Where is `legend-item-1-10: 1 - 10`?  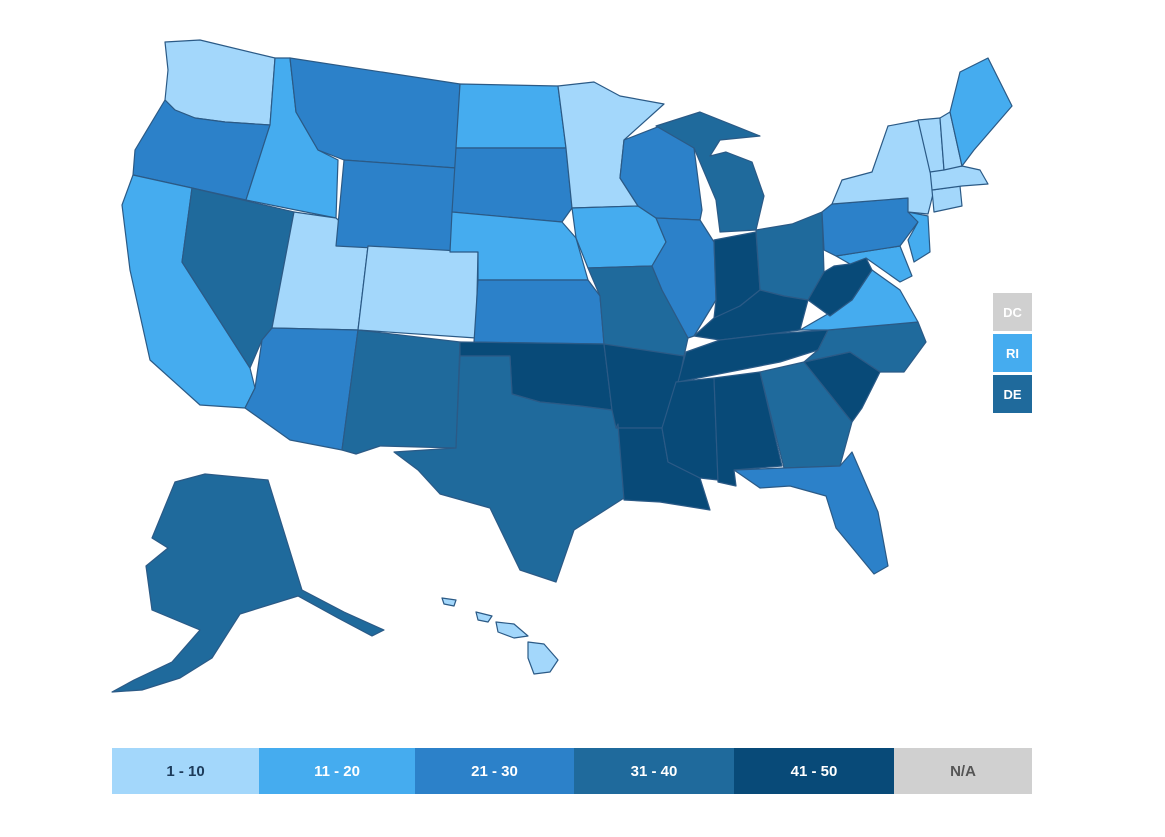
legend-item-1-10: 1 - 10 is located at coordinates (185, 771).